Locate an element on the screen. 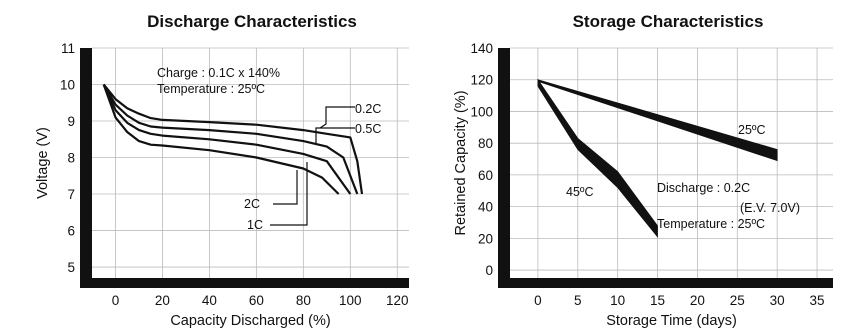 Image resolution: width=843 pixels, height=330 pixels. y-tick-label: 80 is located at coordinates (485, 143).